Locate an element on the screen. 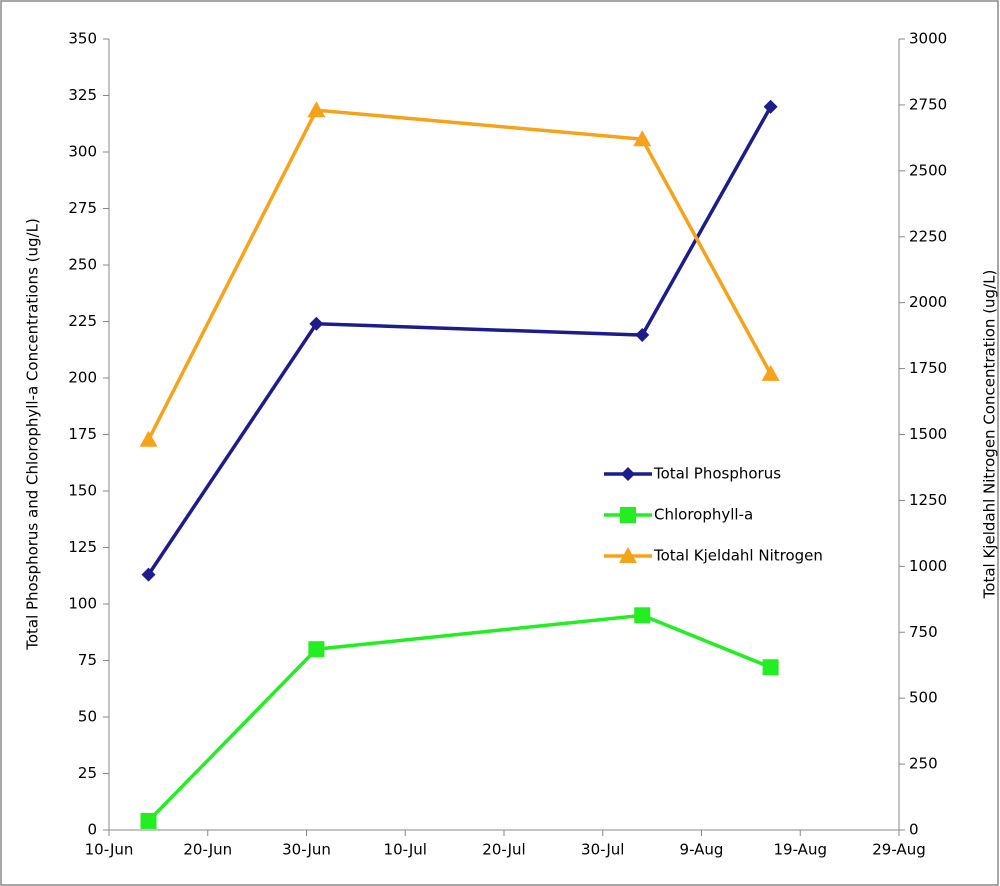 This screenshot has width=1000, height=886. x-tick-label: 10-Jun is located at coordinates (109, 850).